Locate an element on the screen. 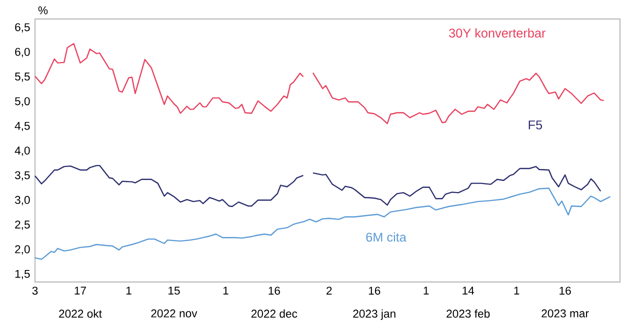 This screenshot has width=632, height=336. y-tick-label: 4,0 is located at coordinates (22, 151).